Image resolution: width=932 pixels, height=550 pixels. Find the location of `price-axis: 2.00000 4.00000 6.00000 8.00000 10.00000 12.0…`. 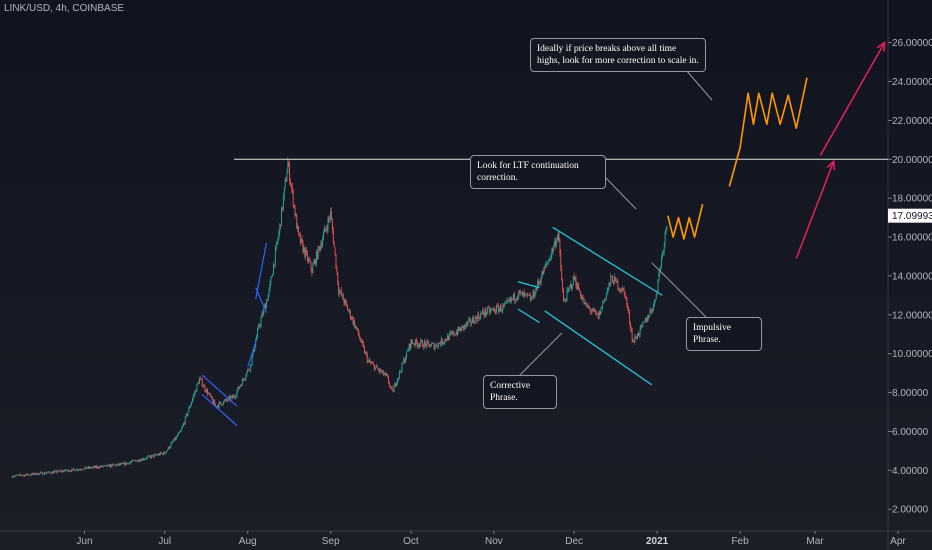

price-axis: 2.00000 4.00000 6.00000 8.00000 10.00000 12.0… is located at coordinates (910, 277).